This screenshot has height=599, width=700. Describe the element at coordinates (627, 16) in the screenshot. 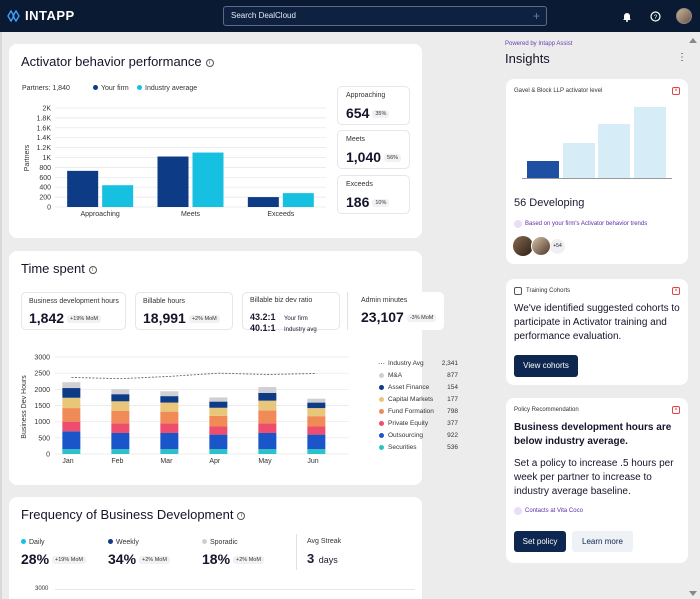

I see `bell-icon` at that location.